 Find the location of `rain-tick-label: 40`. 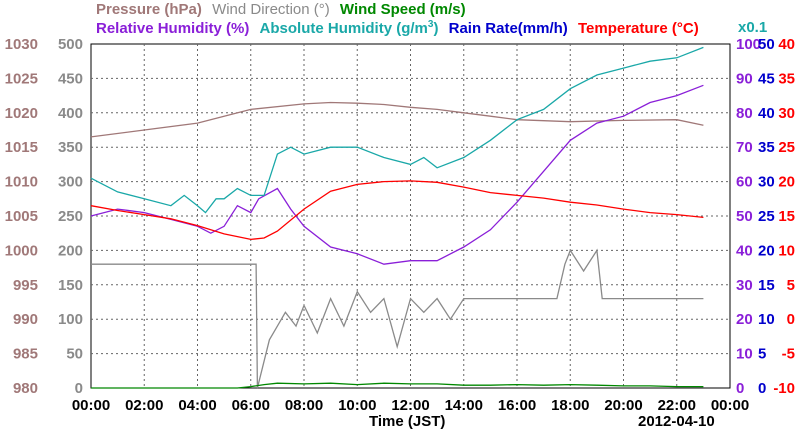

rain-tick-label: 40 is located at coordinates (766, 113).